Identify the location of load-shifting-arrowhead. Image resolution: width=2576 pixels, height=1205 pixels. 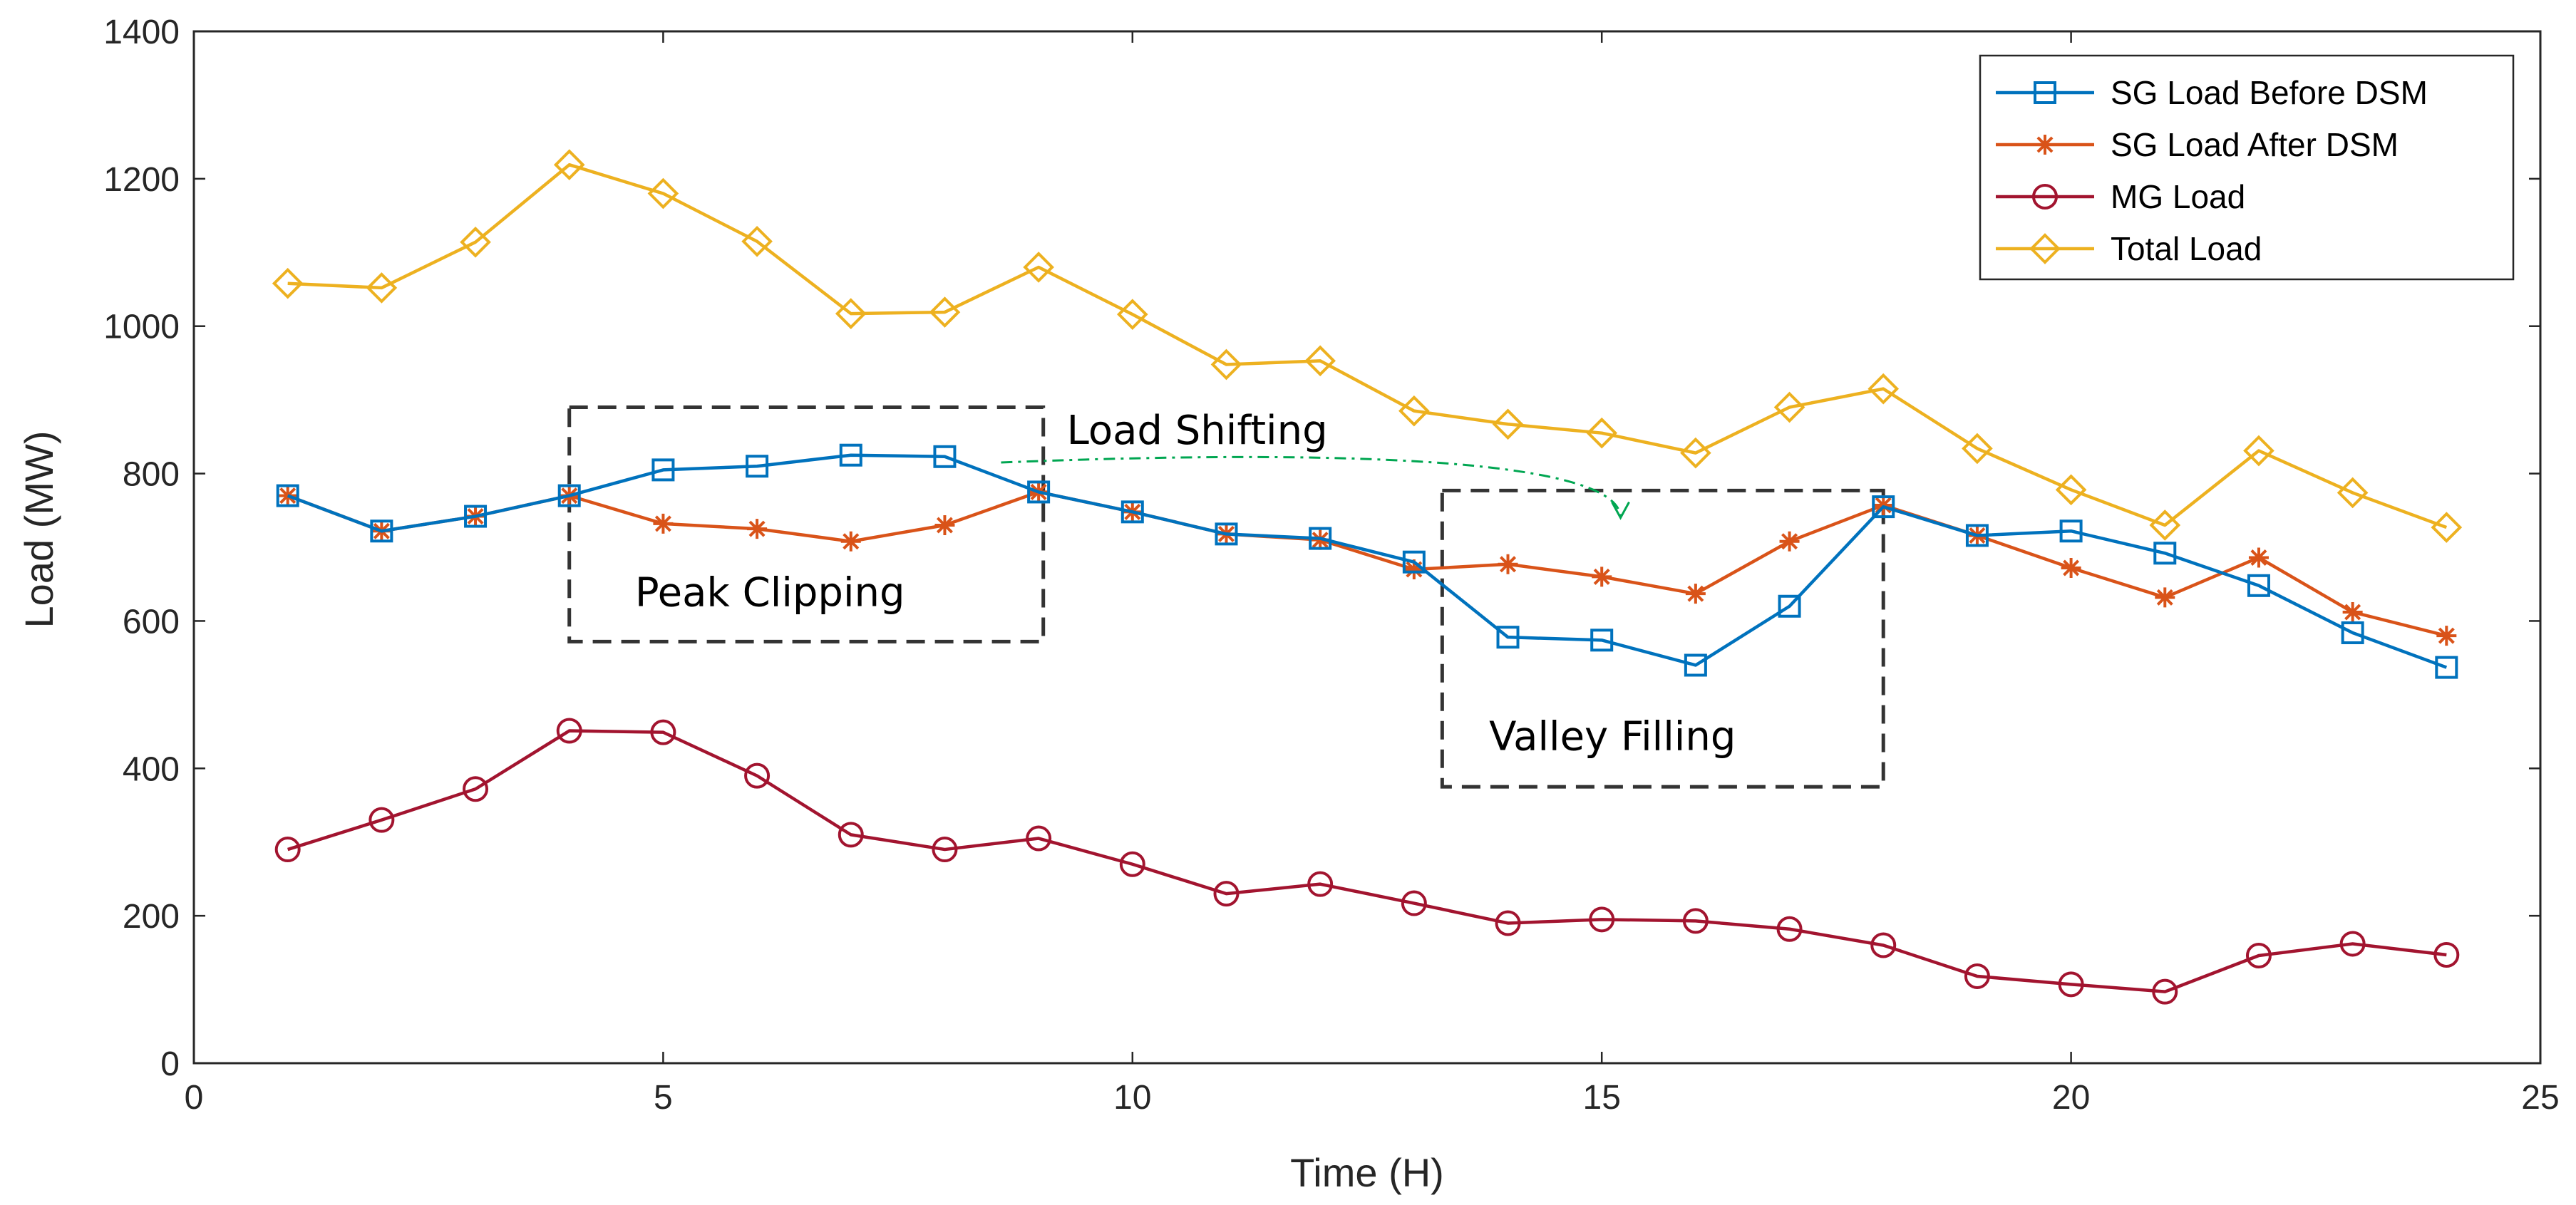
(1620, 510).